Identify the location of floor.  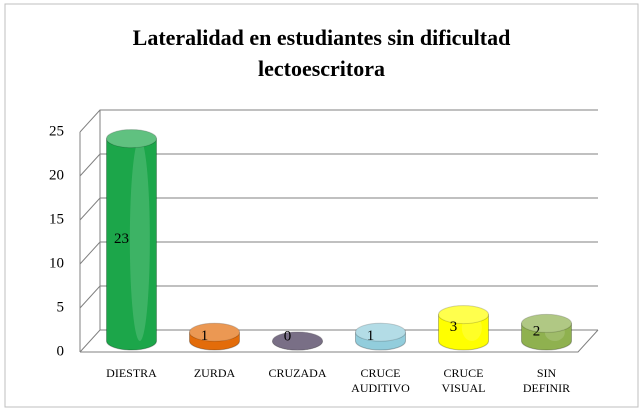
(339, 341).